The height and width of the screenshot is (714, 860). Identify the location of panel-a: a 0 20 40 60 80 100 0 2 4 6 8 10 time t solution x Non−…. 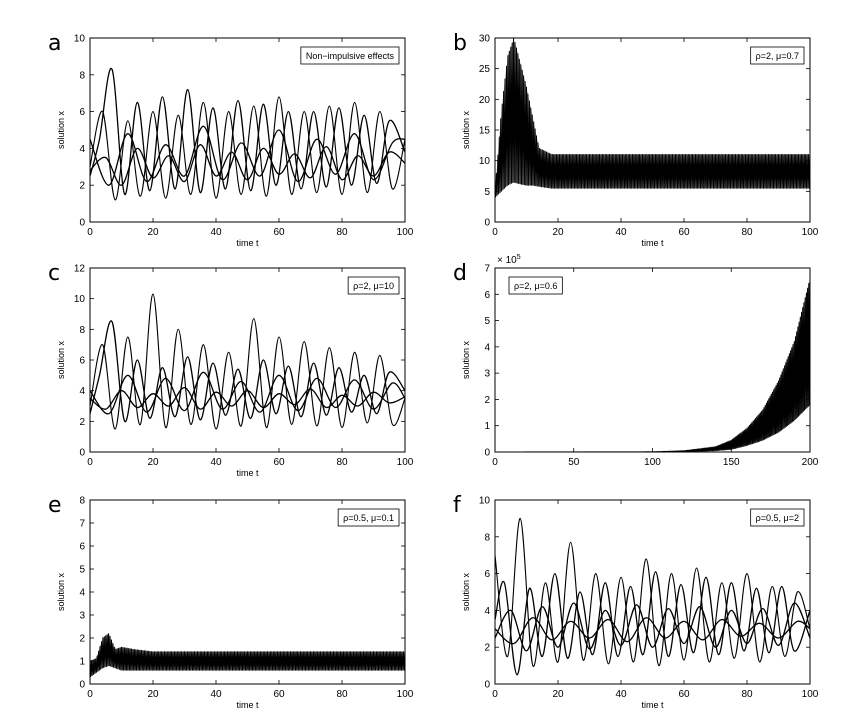
(231, 139).